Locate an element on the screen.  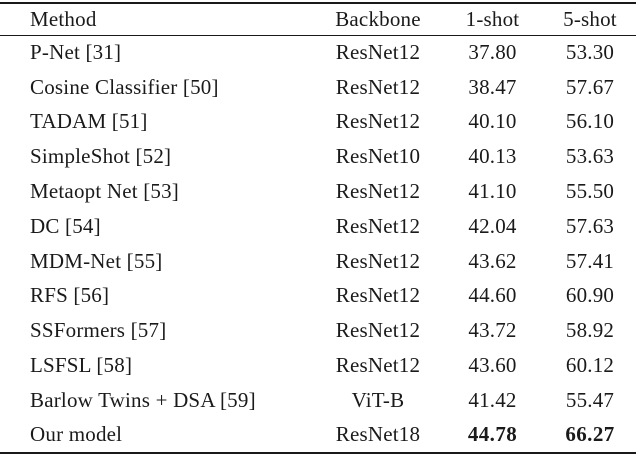
cell-one-shot: 44.60 is located at coordinates (492, 295).